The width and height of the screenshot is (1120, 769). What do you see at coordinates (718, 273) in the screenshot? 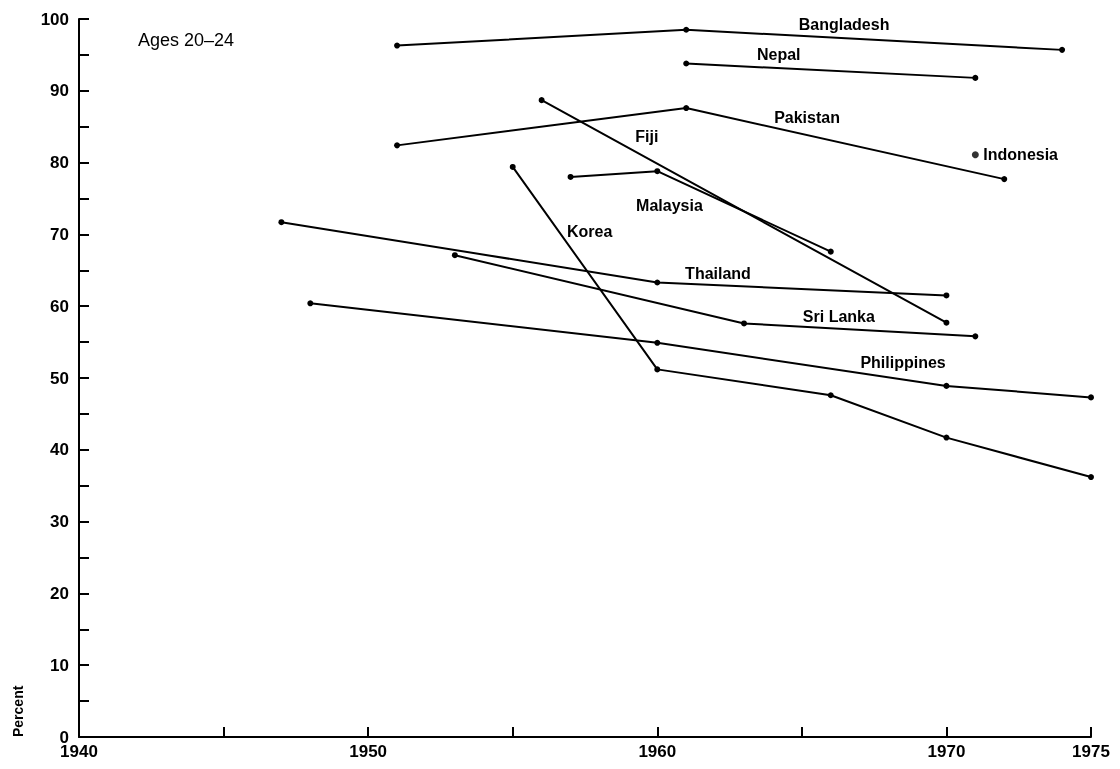
I see `series-label: Thailand` at bounding box center [718, 273].